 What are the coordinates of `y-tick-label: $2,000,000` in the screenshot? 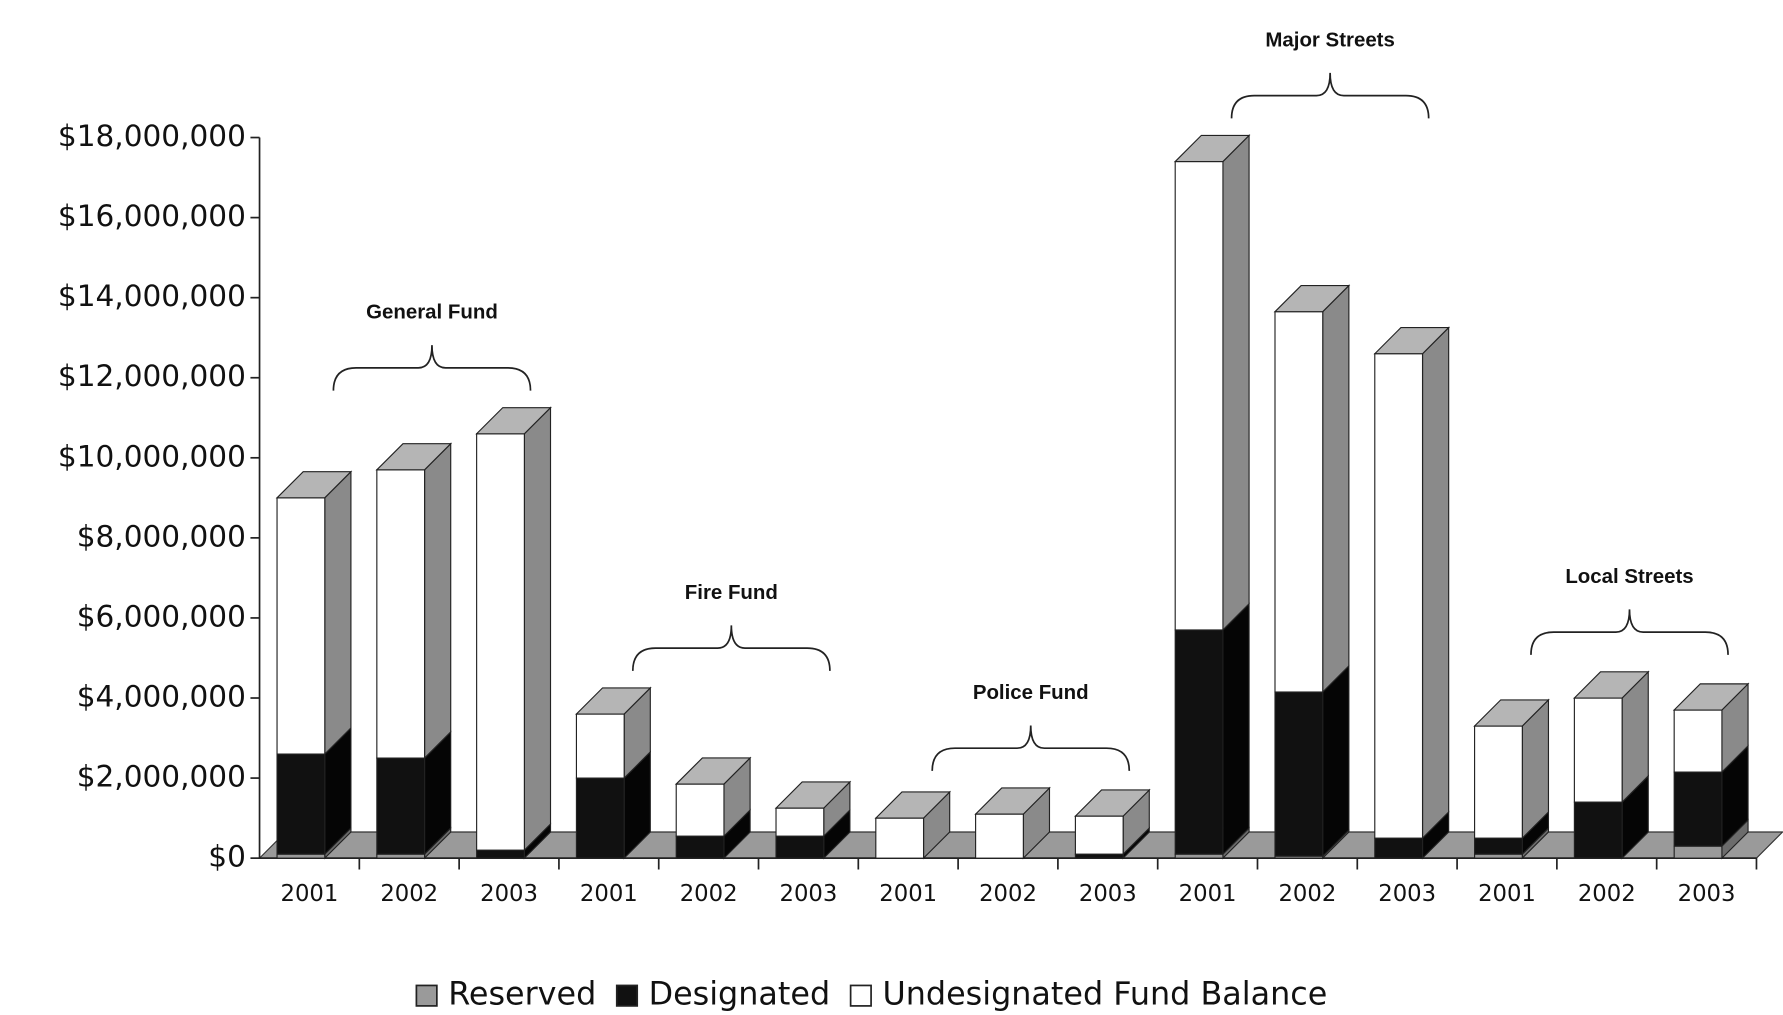 It's located at (161, 777).